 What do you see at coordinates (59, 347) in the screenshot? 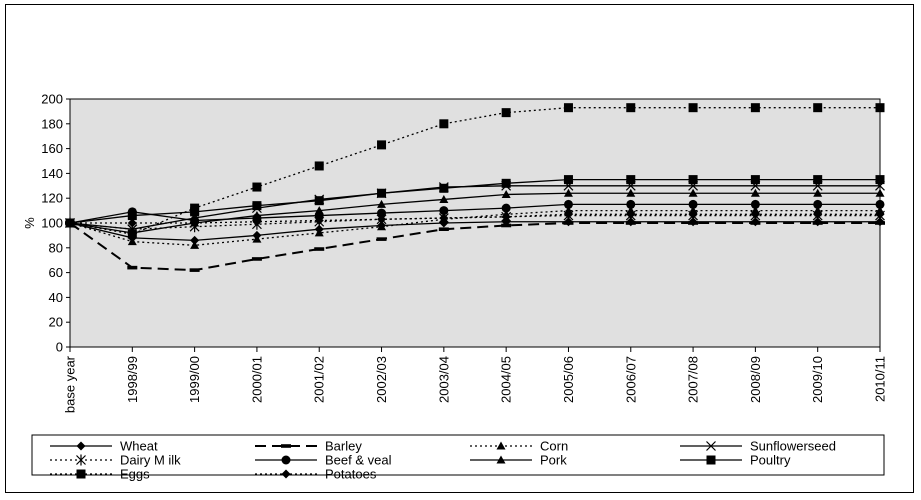
I see `y-tick-label: 0` at bounding box center [59, 347].